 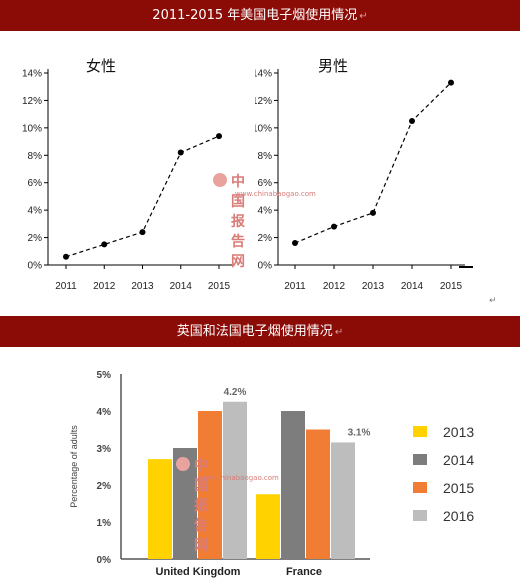 What do you see at coordinates (493, 301) in the screenshot?
I see `paragraph-mark: ↵` at bounding box center [493, 301].